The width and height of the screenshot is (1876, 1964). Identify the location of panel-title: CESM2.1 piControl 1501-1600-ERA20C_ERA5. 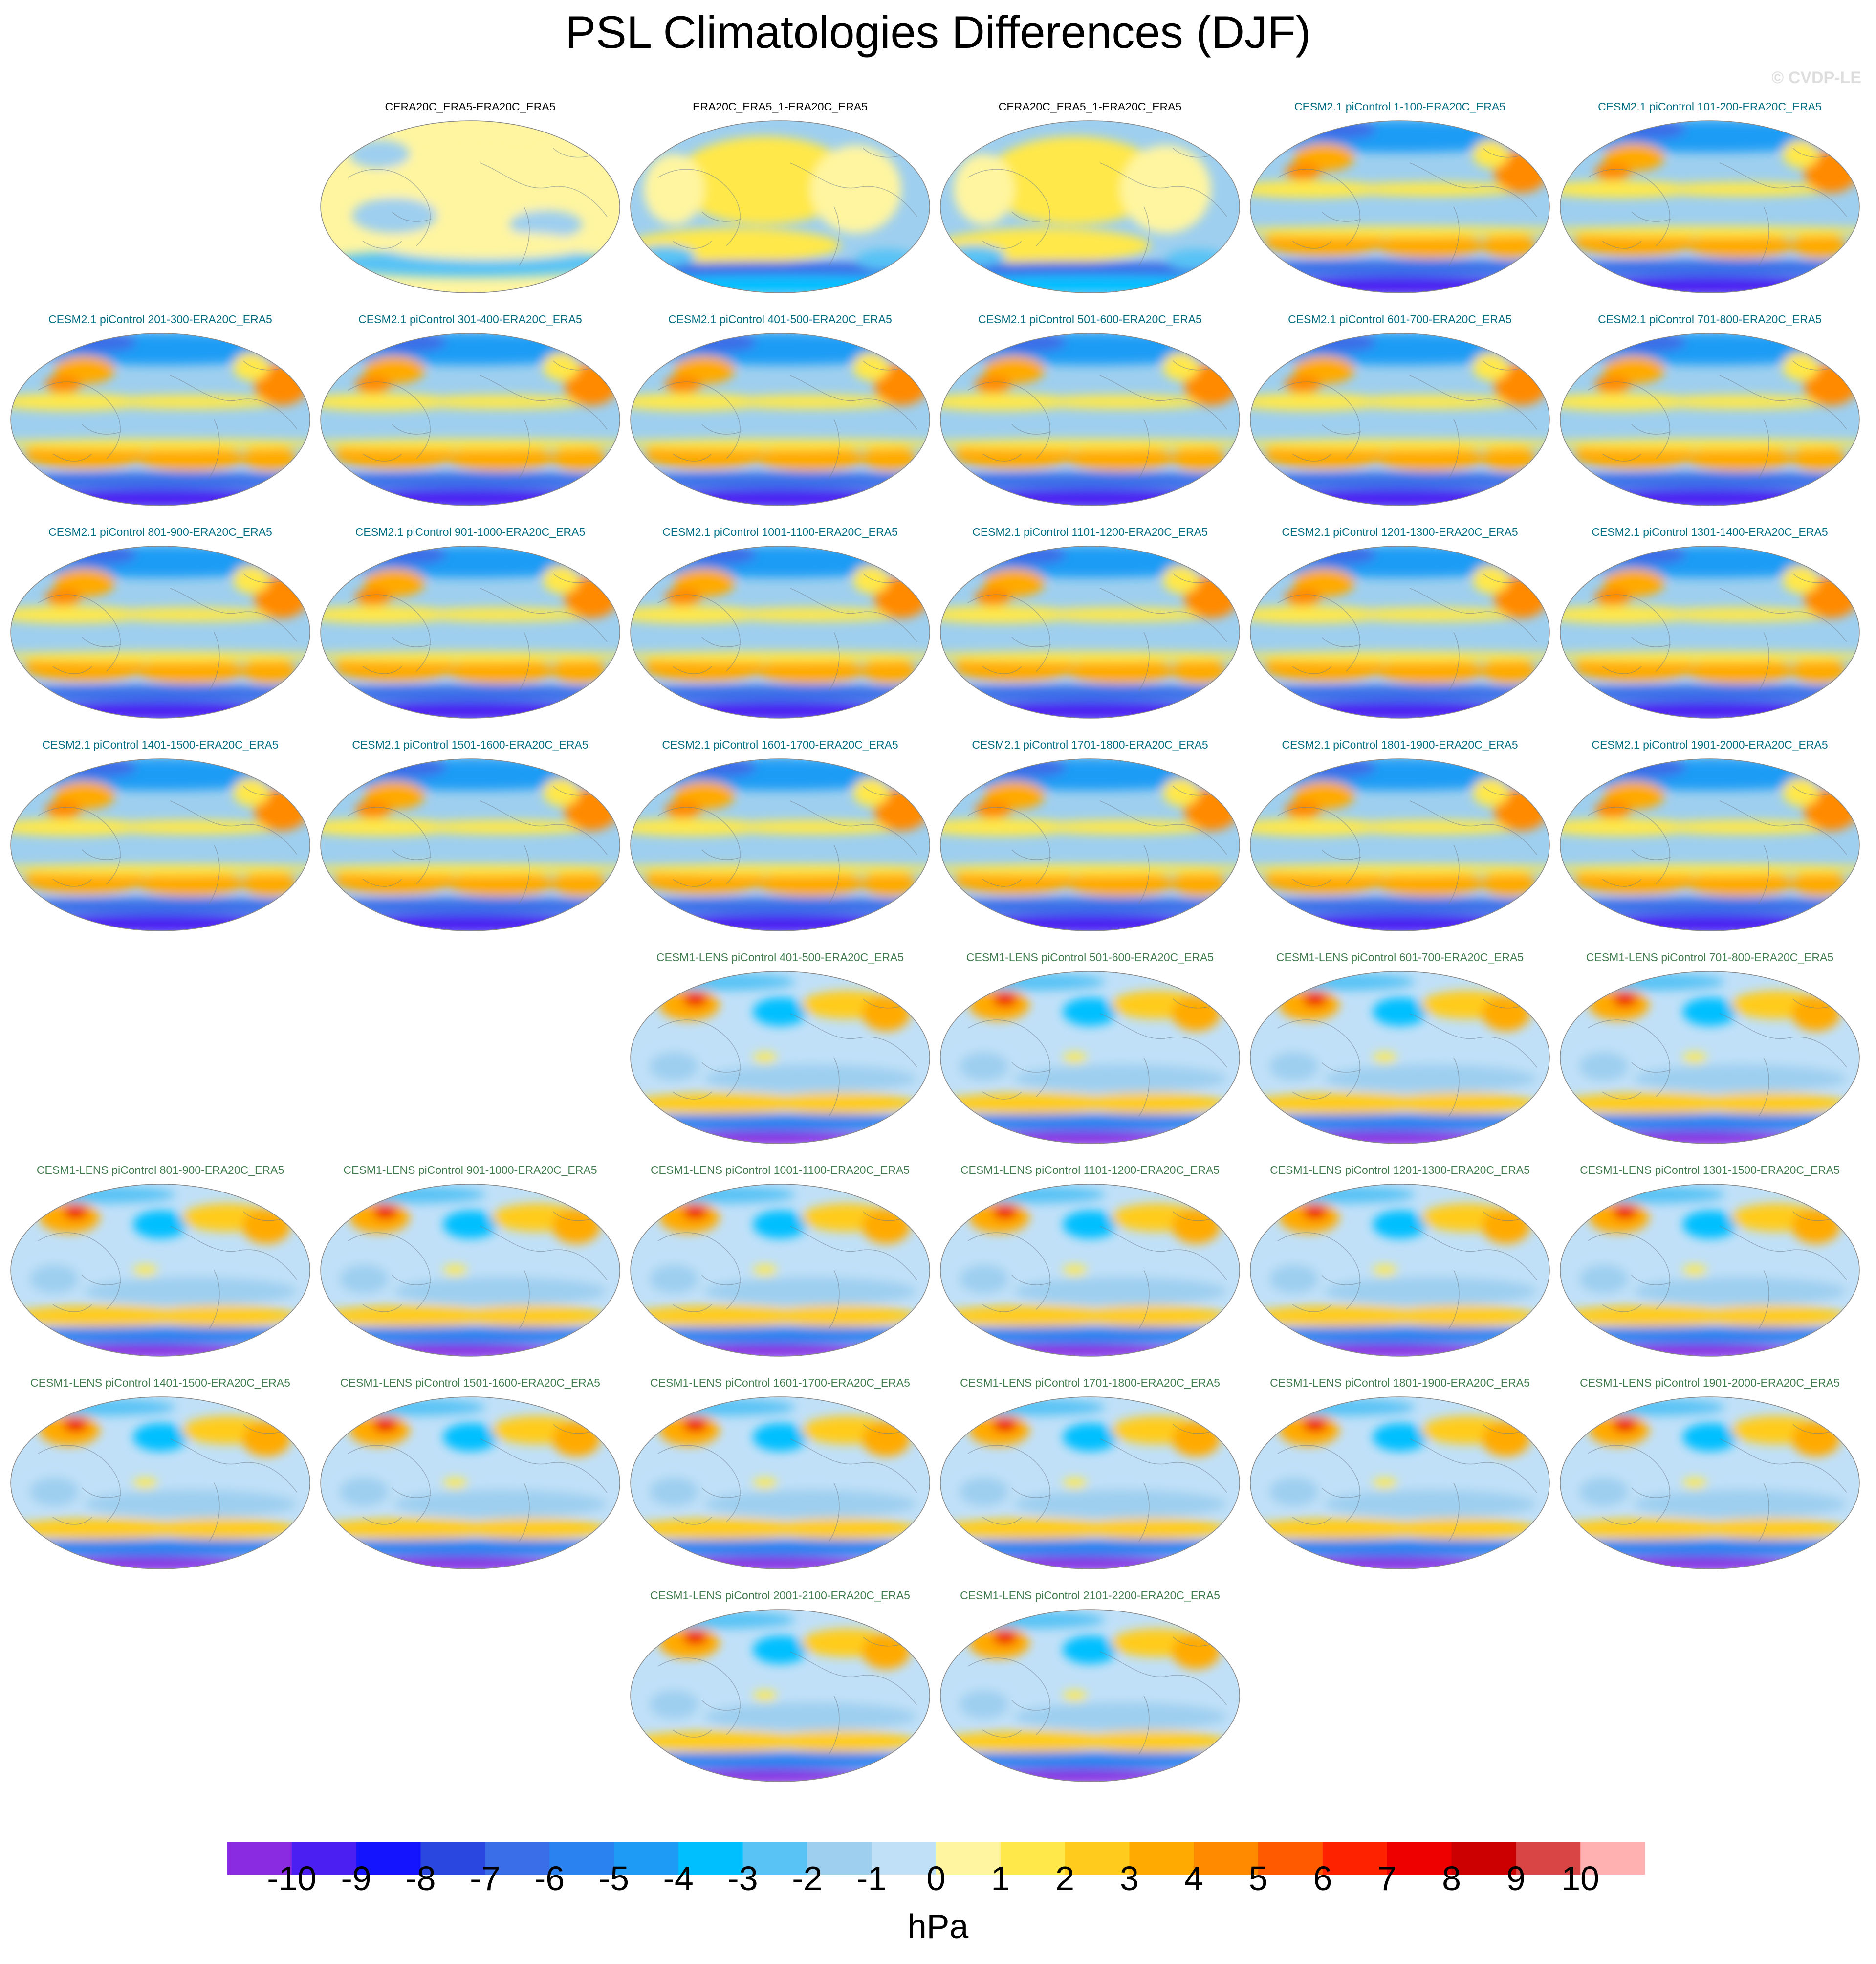
(470, 745).